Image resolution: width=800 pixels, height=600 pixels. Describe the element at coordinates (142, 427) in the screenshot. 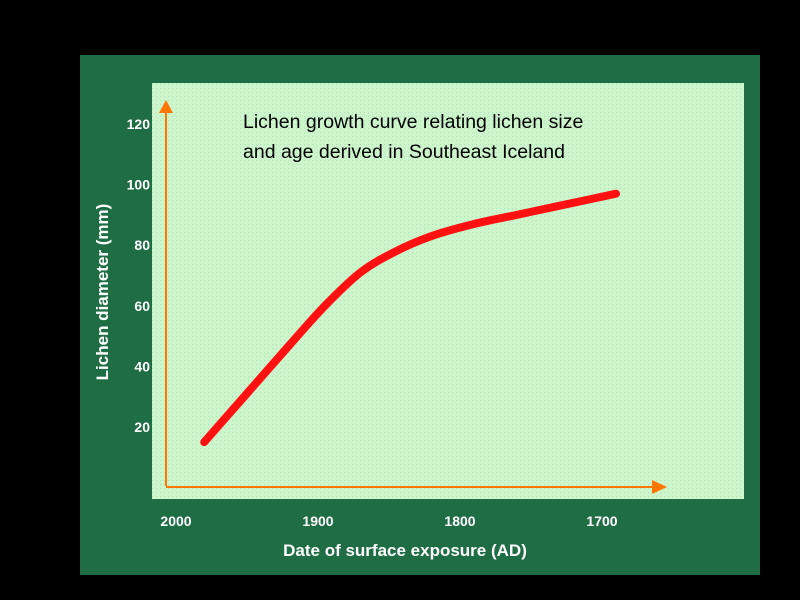

I see `y-tick-label: 20` at that location.